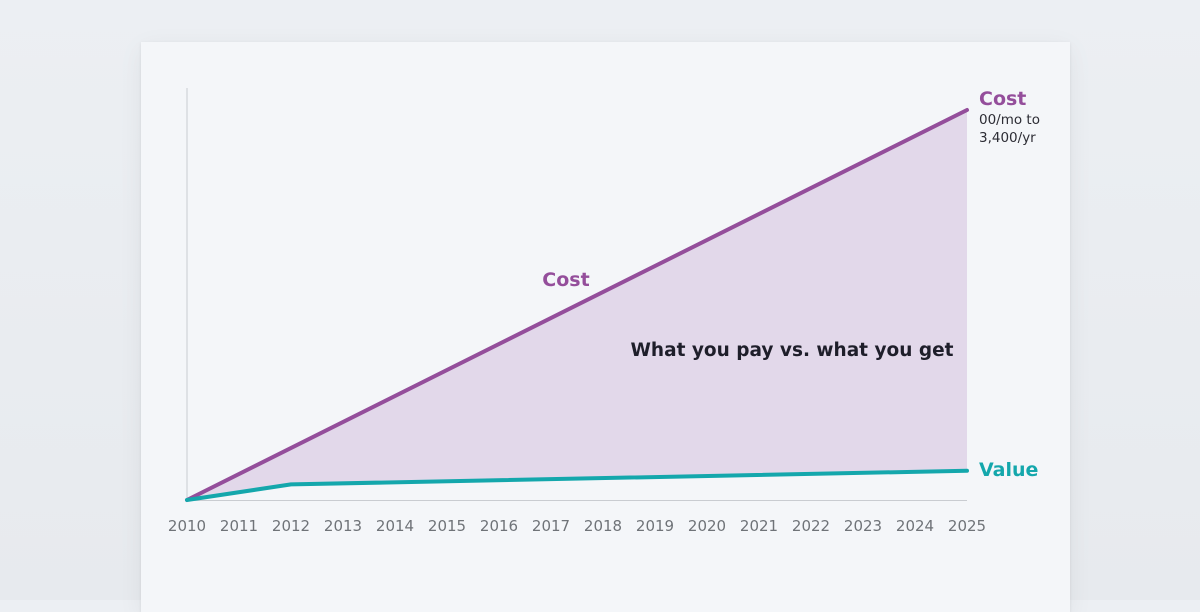 The width and height of the screenshot is (1200, 612). Describe the element at coordinates (811, 526) in the screenshot. I see `x-tick-label: 2022` at that location.